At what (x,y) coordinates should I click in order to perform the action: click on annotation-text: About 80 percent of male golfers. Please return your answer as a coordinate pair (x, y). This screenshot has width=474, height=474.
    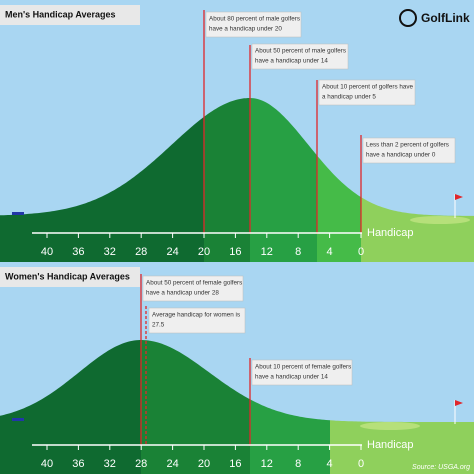
    Looking at the image, I should click on (254, 19).